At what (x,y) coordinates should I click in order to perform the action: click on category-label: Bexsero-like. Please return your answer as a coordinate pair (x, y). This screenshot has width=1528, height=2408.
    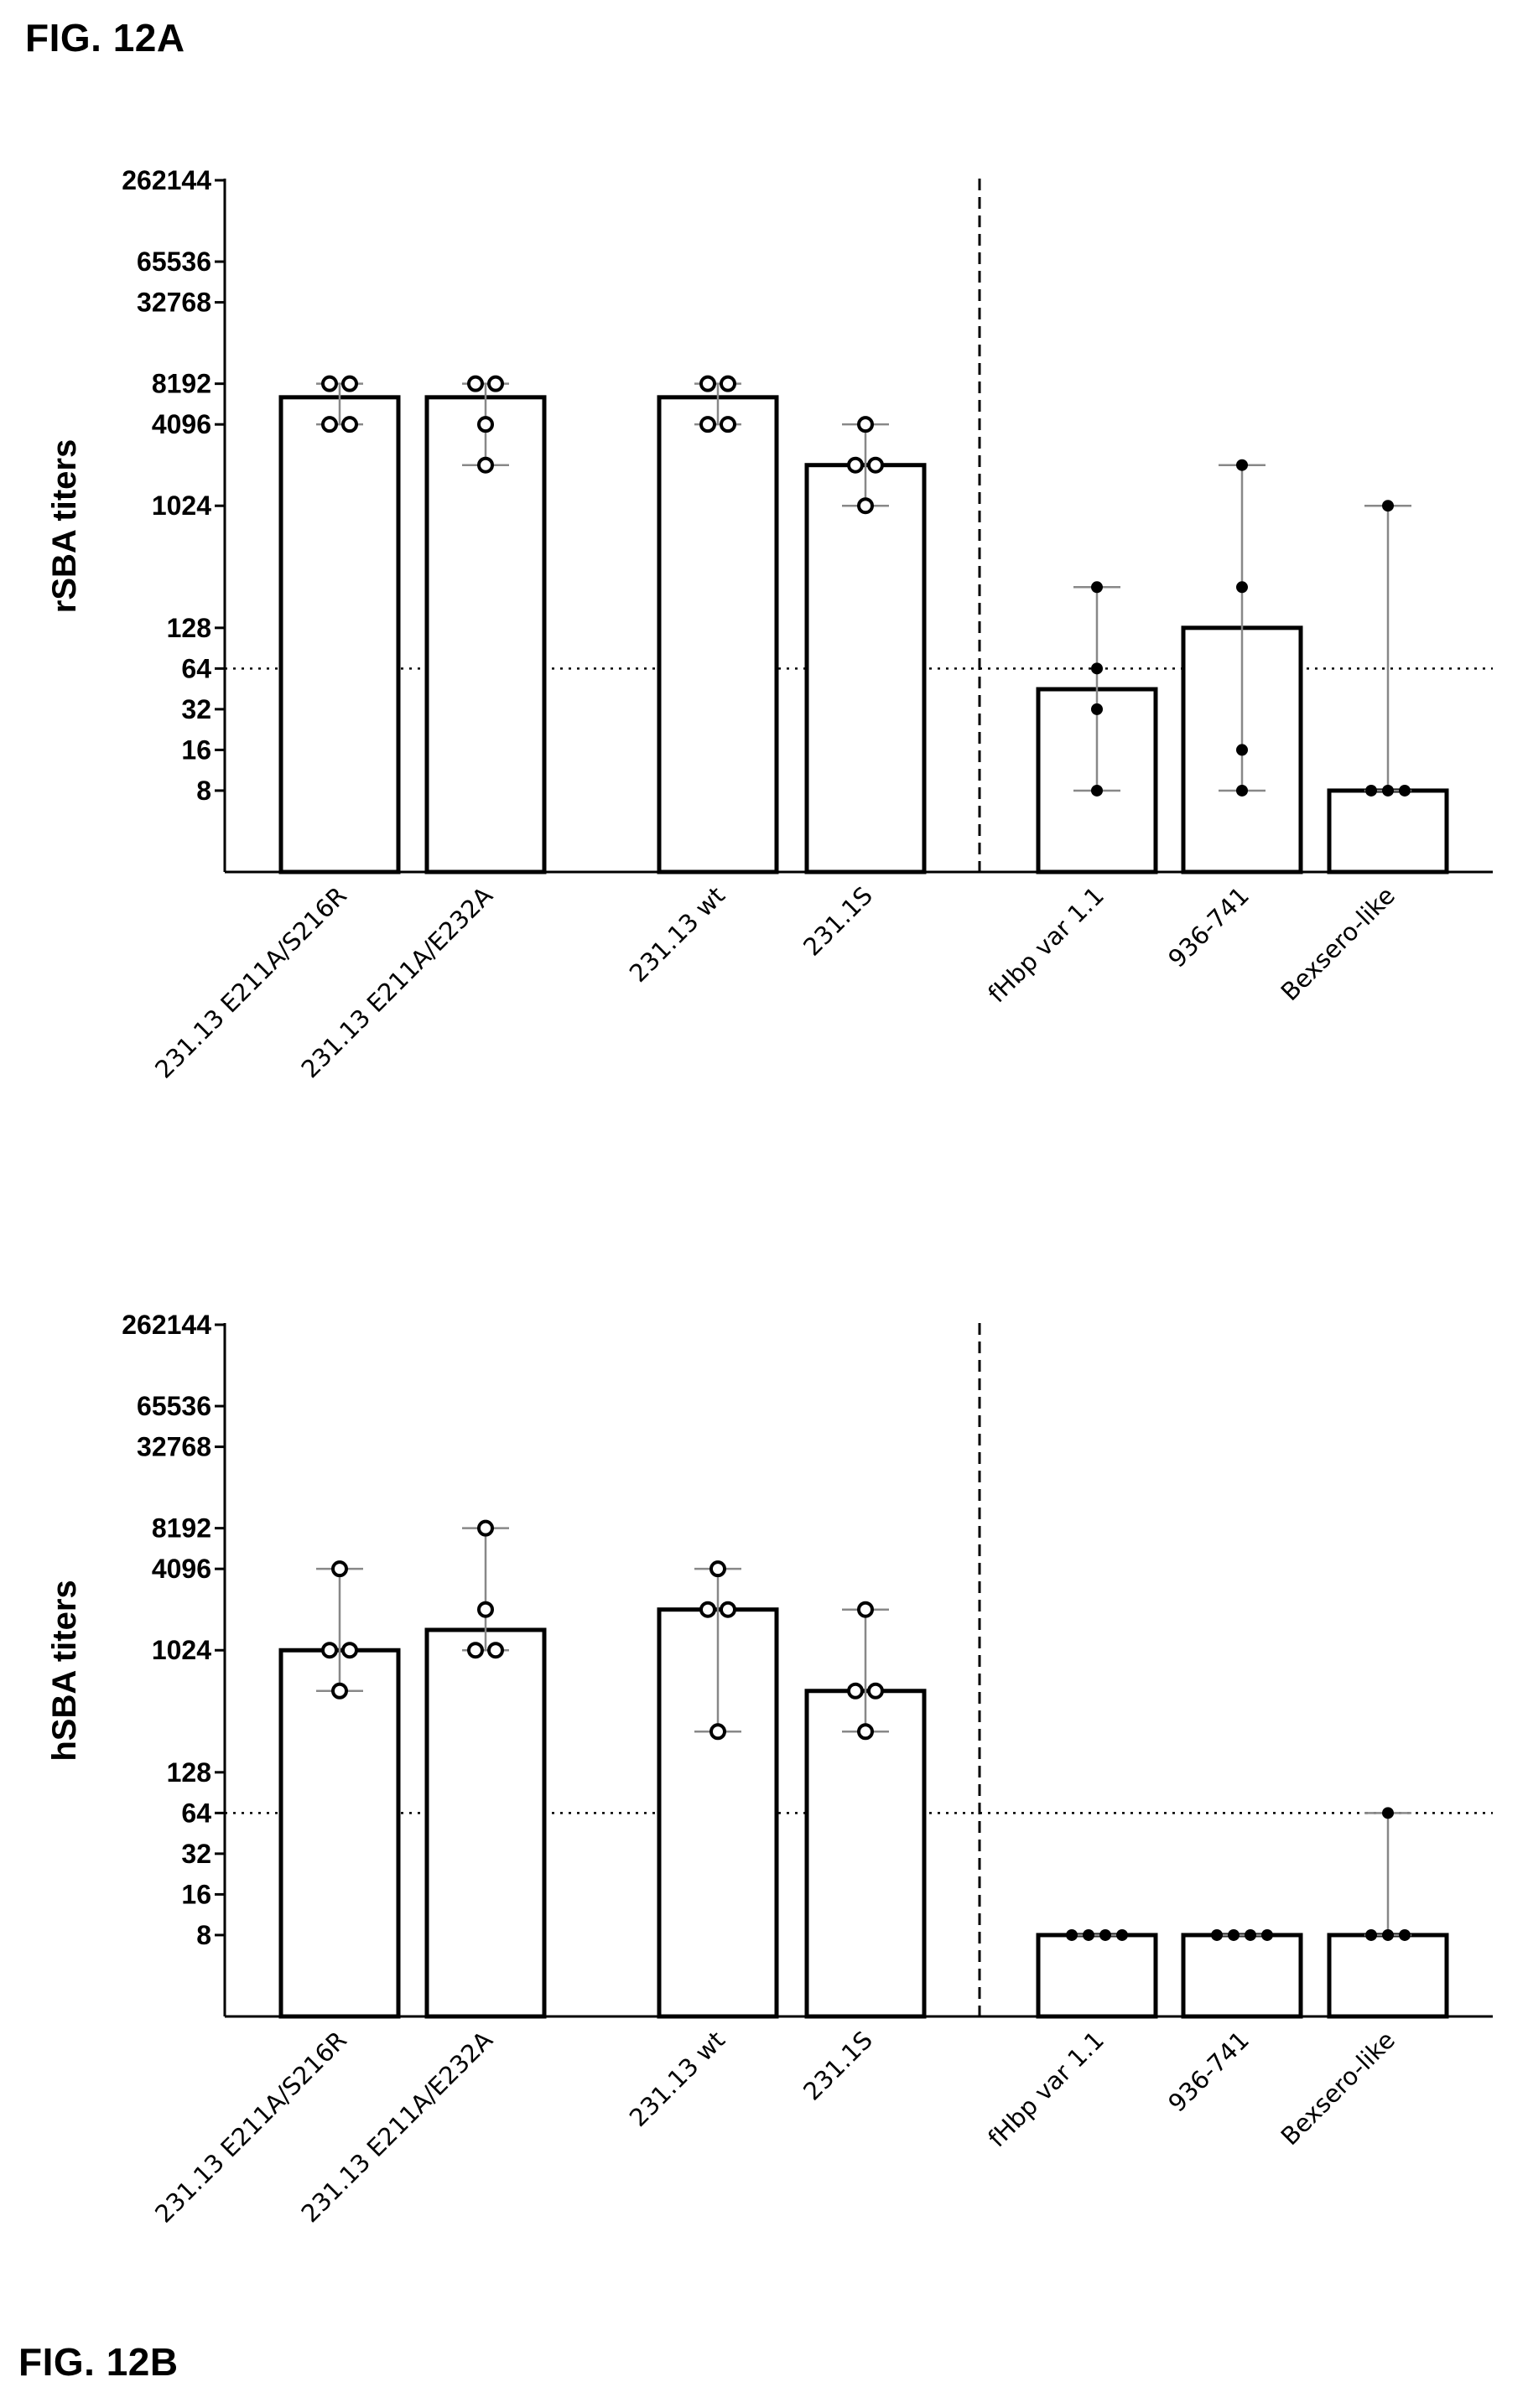
    Looking at the image, I should click on (1338, 2088).